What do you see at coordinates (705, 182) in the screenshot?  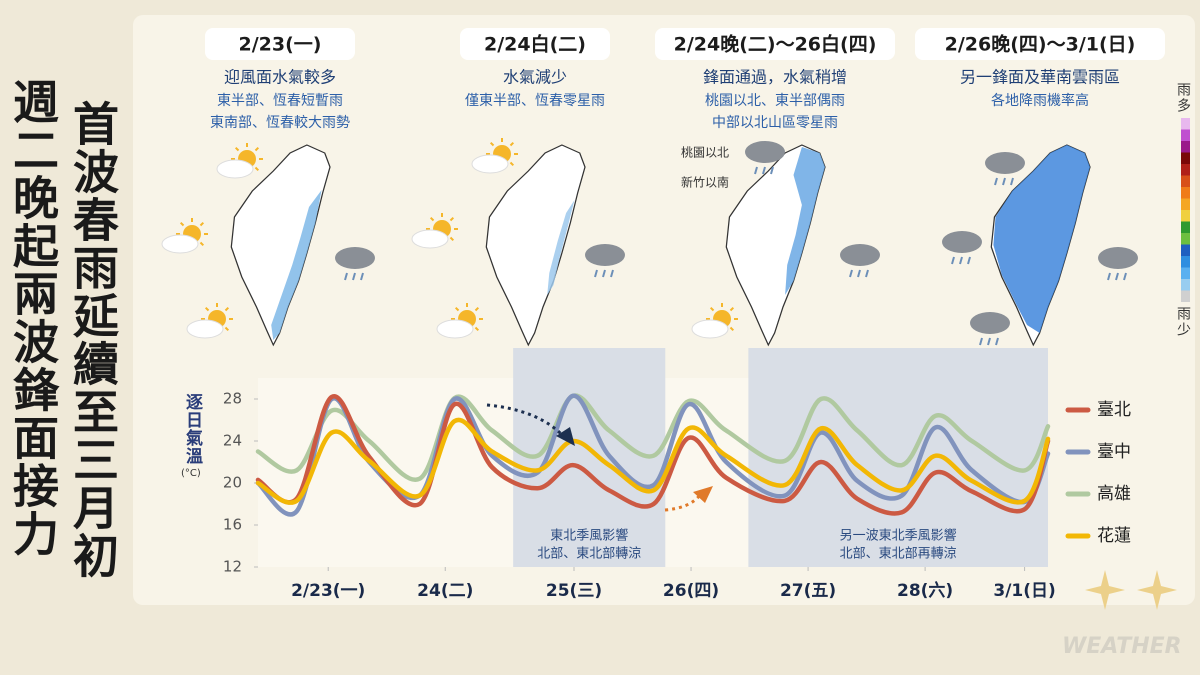 I see `map-label: 新竹以南` at bounding box center [705, 182].